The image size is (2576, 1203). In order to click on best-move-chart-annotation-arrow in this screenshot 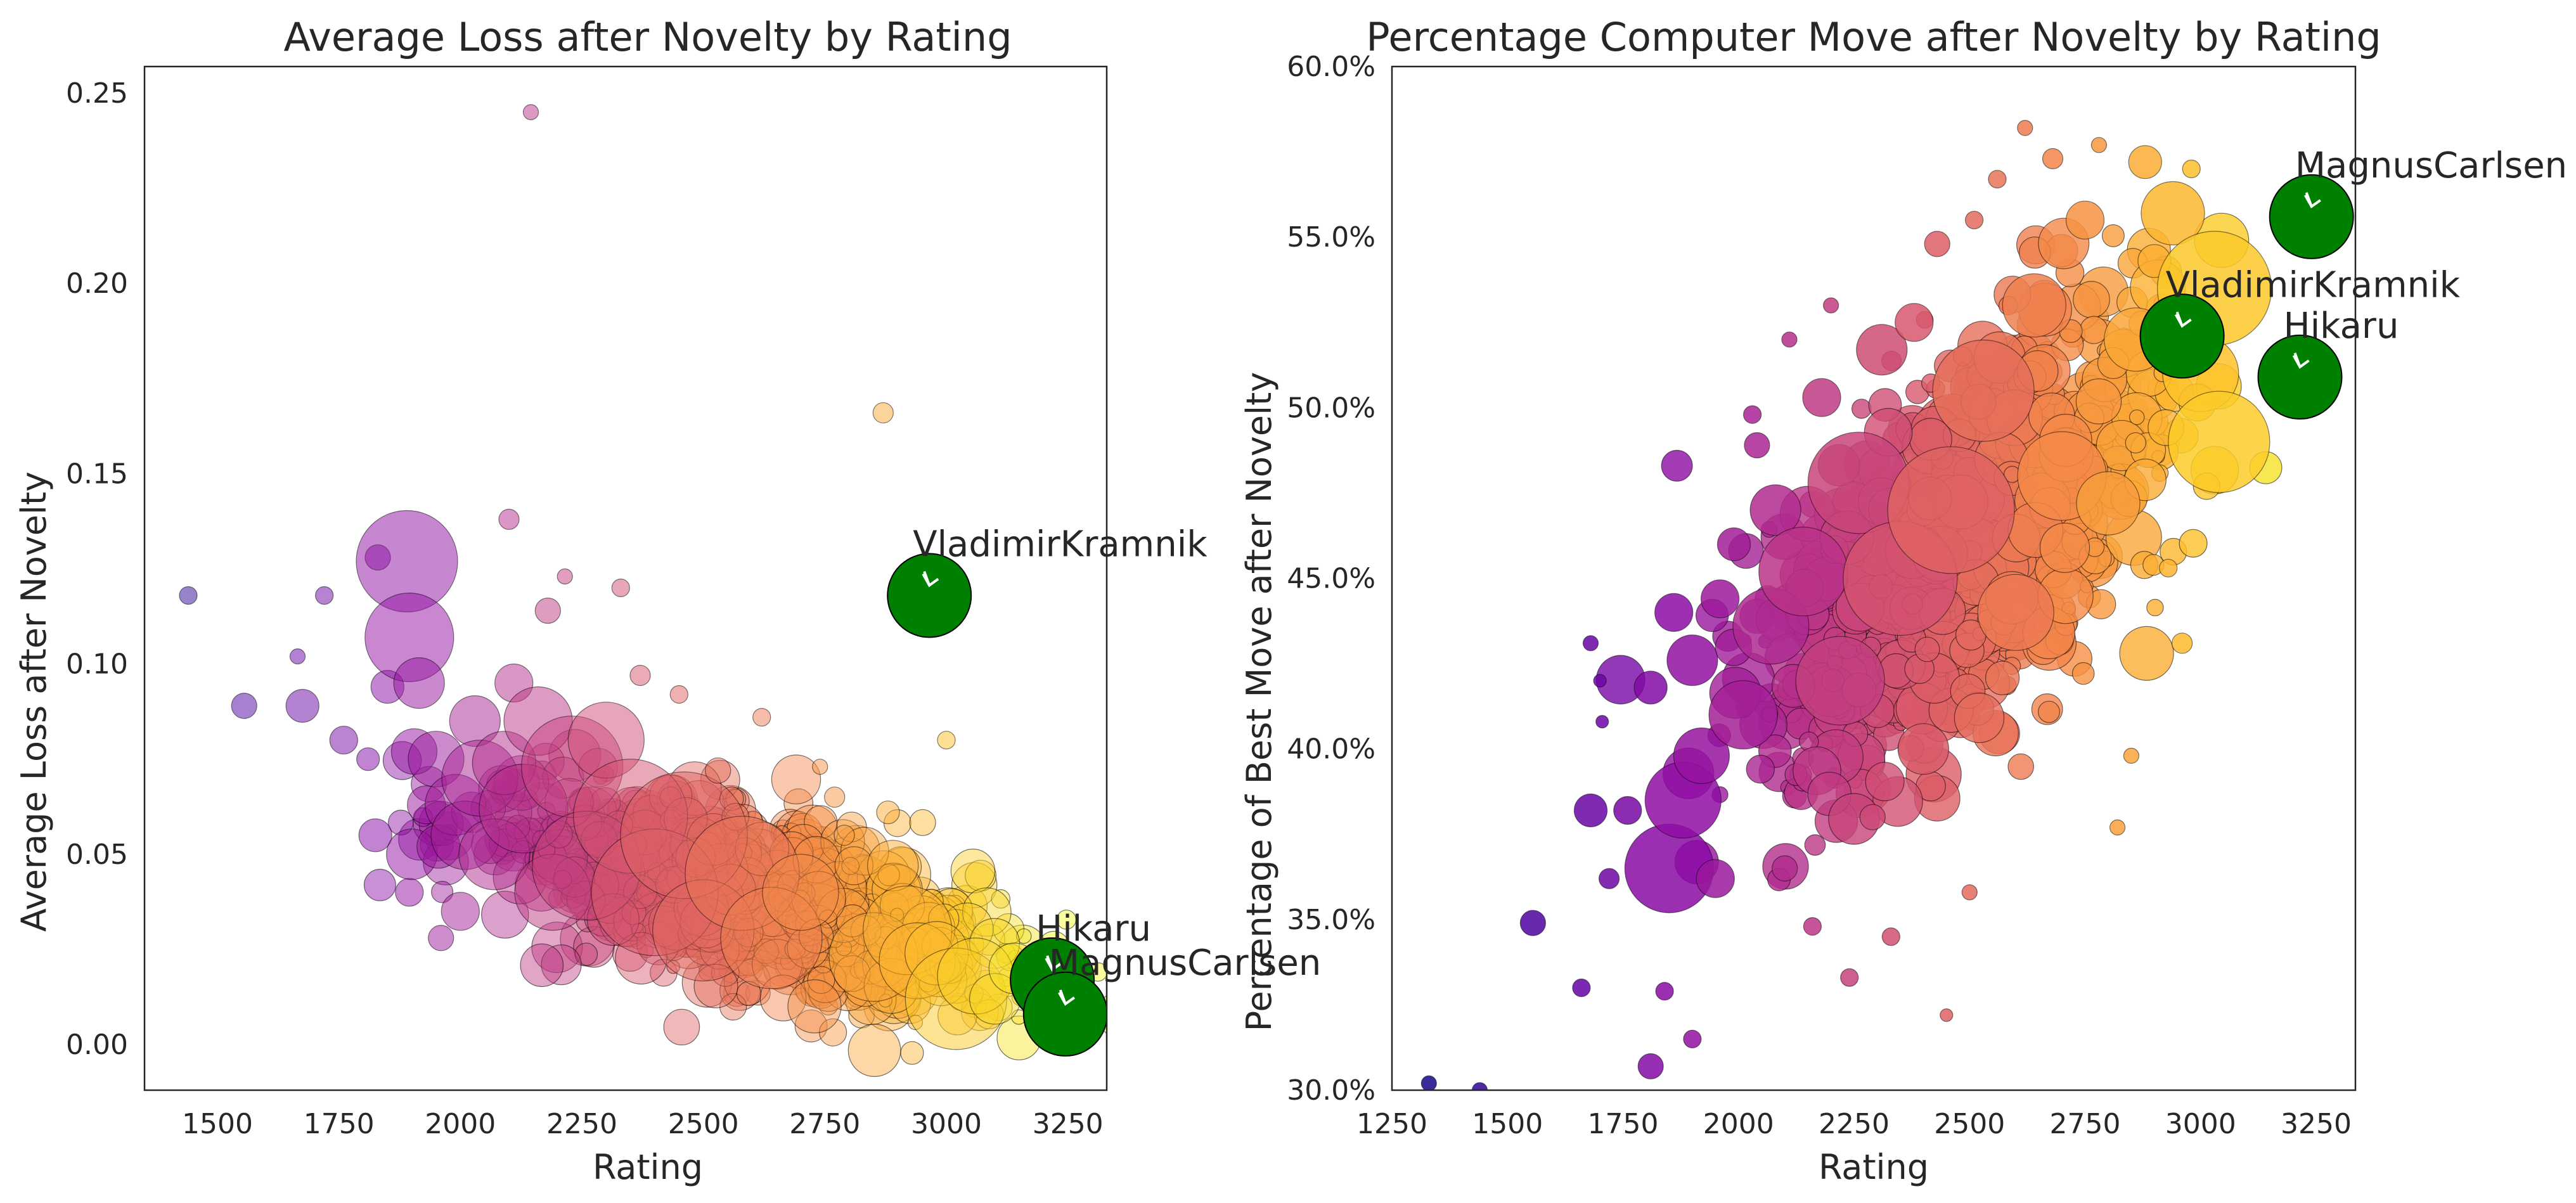, I will do `click(2301, 361)`.